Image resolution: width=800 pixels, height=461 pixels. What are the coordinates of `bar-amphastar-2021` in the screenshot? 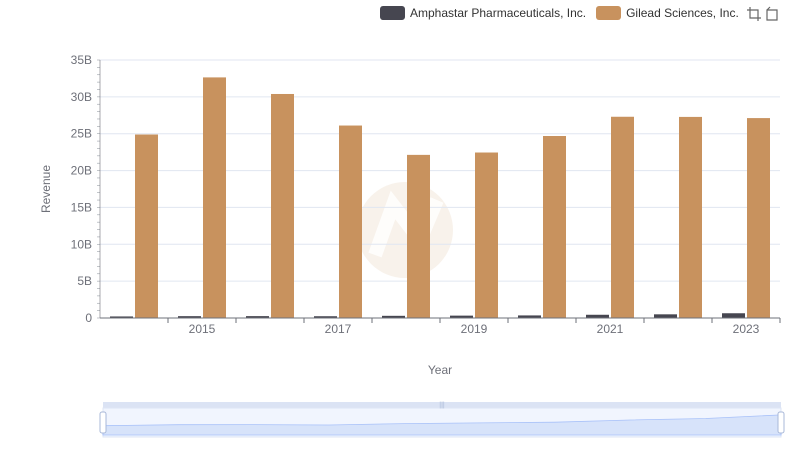 It's located at (597, 316).